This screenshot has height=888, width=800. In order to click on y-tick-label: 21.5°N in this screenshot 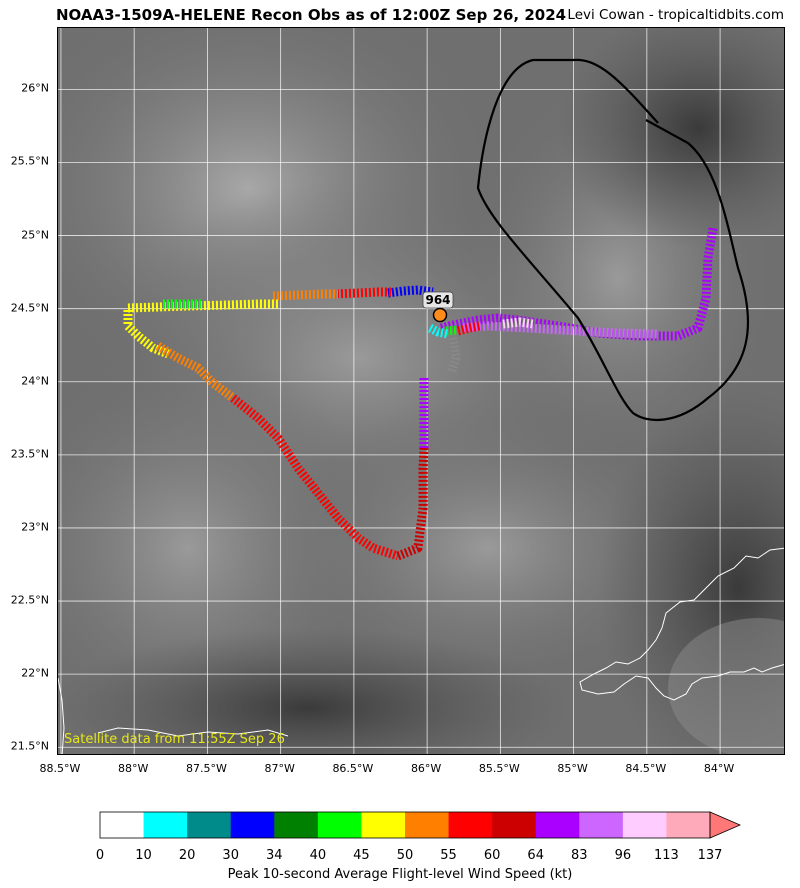, I will do `click(29, 746)`.